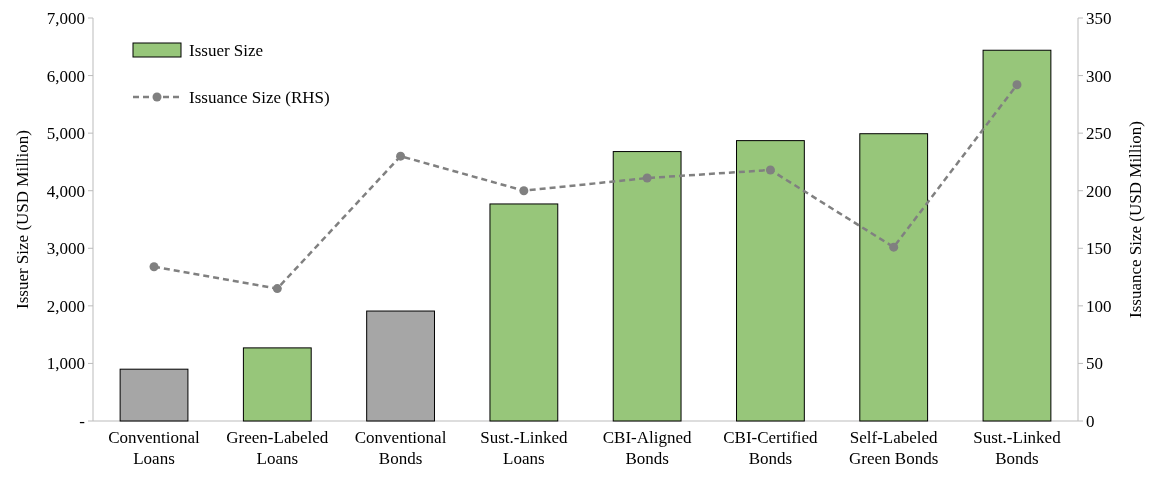  What do you see at coordinates (259, 97) in the screenshot?
I see `legend-label: Issuance Size (RHS)` at bounding box center [259, 97].